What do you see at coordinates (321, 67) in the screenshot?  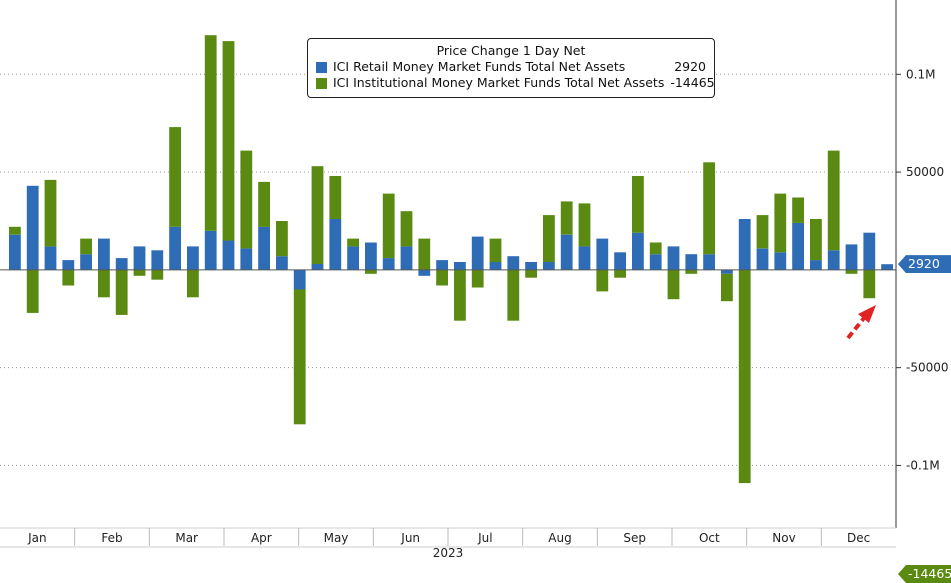 I see `legend-swatch-retail` at bounding box center [321, 67].